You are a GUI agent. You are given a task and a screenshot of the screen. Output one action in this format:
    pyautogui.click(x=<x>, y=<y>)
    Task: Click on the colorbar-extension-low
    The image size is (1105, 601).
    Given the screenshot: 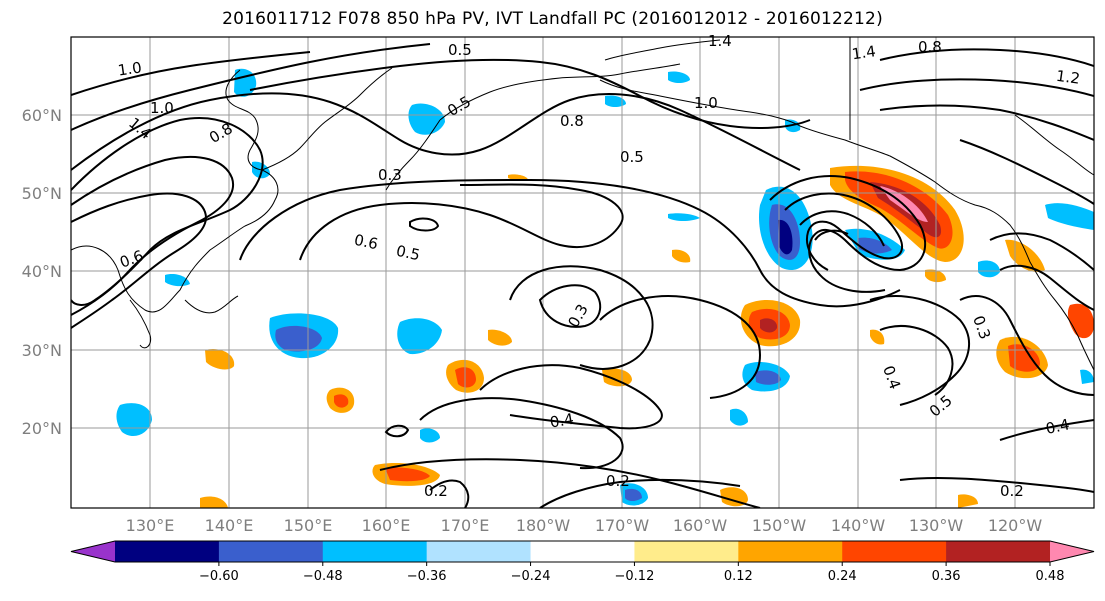 What is the action you would take?
    pyautogui.click(x=93, y=551)
    